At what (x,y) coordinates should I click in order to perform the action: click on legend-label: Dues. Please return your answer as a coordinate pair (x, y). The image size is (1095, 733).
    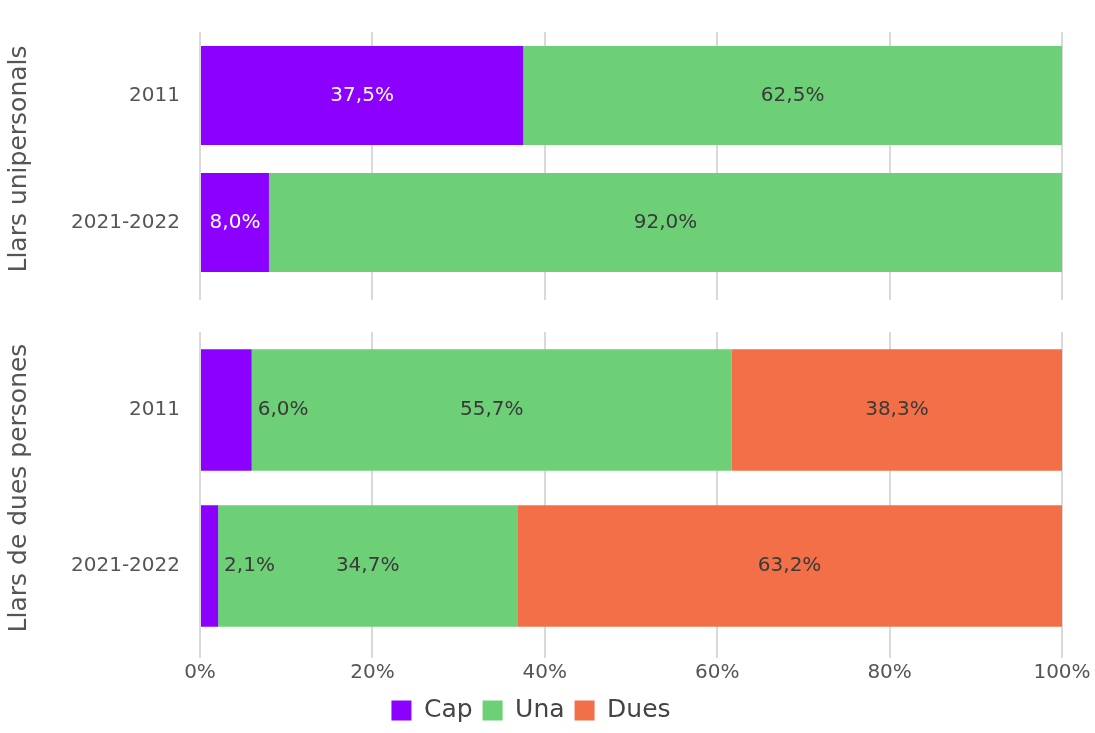
    Looking at the image, I should click on (639, 708).